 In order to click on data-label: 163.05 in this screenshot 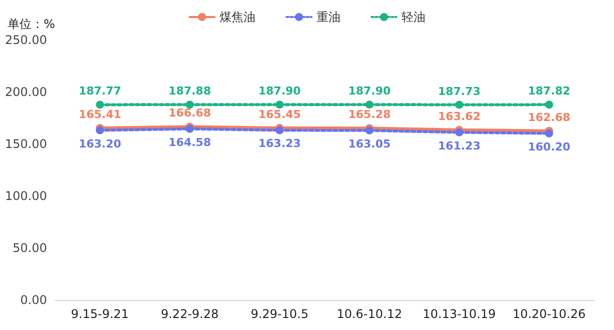, I will do `click(369, 143)`.